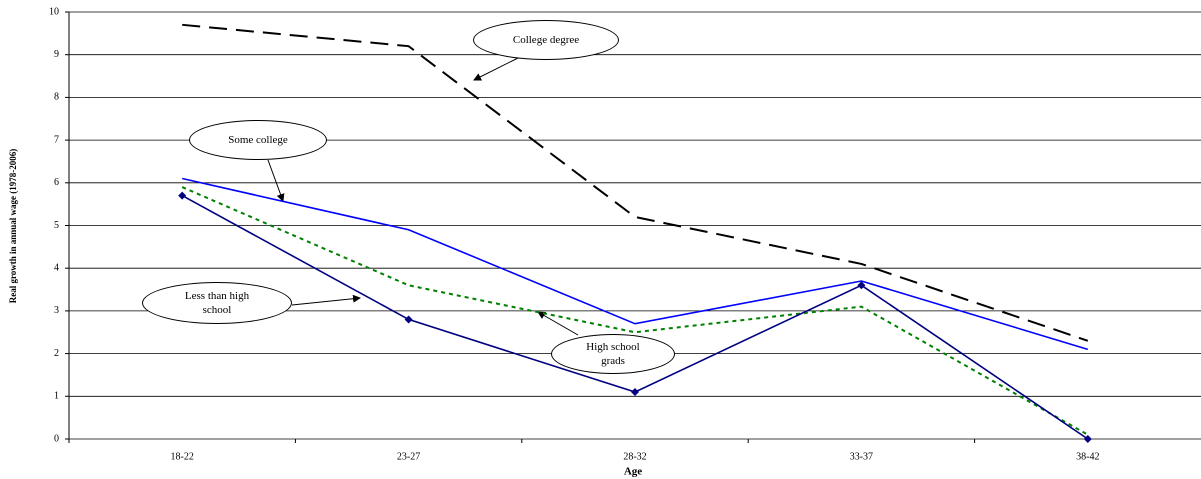 Image resolution: width=1201 pixels, height=479 pixels. What do you see at coordinates (546, 40) in the screenshot?
I see `annotation: College degree` at bounding box center [546, 40].